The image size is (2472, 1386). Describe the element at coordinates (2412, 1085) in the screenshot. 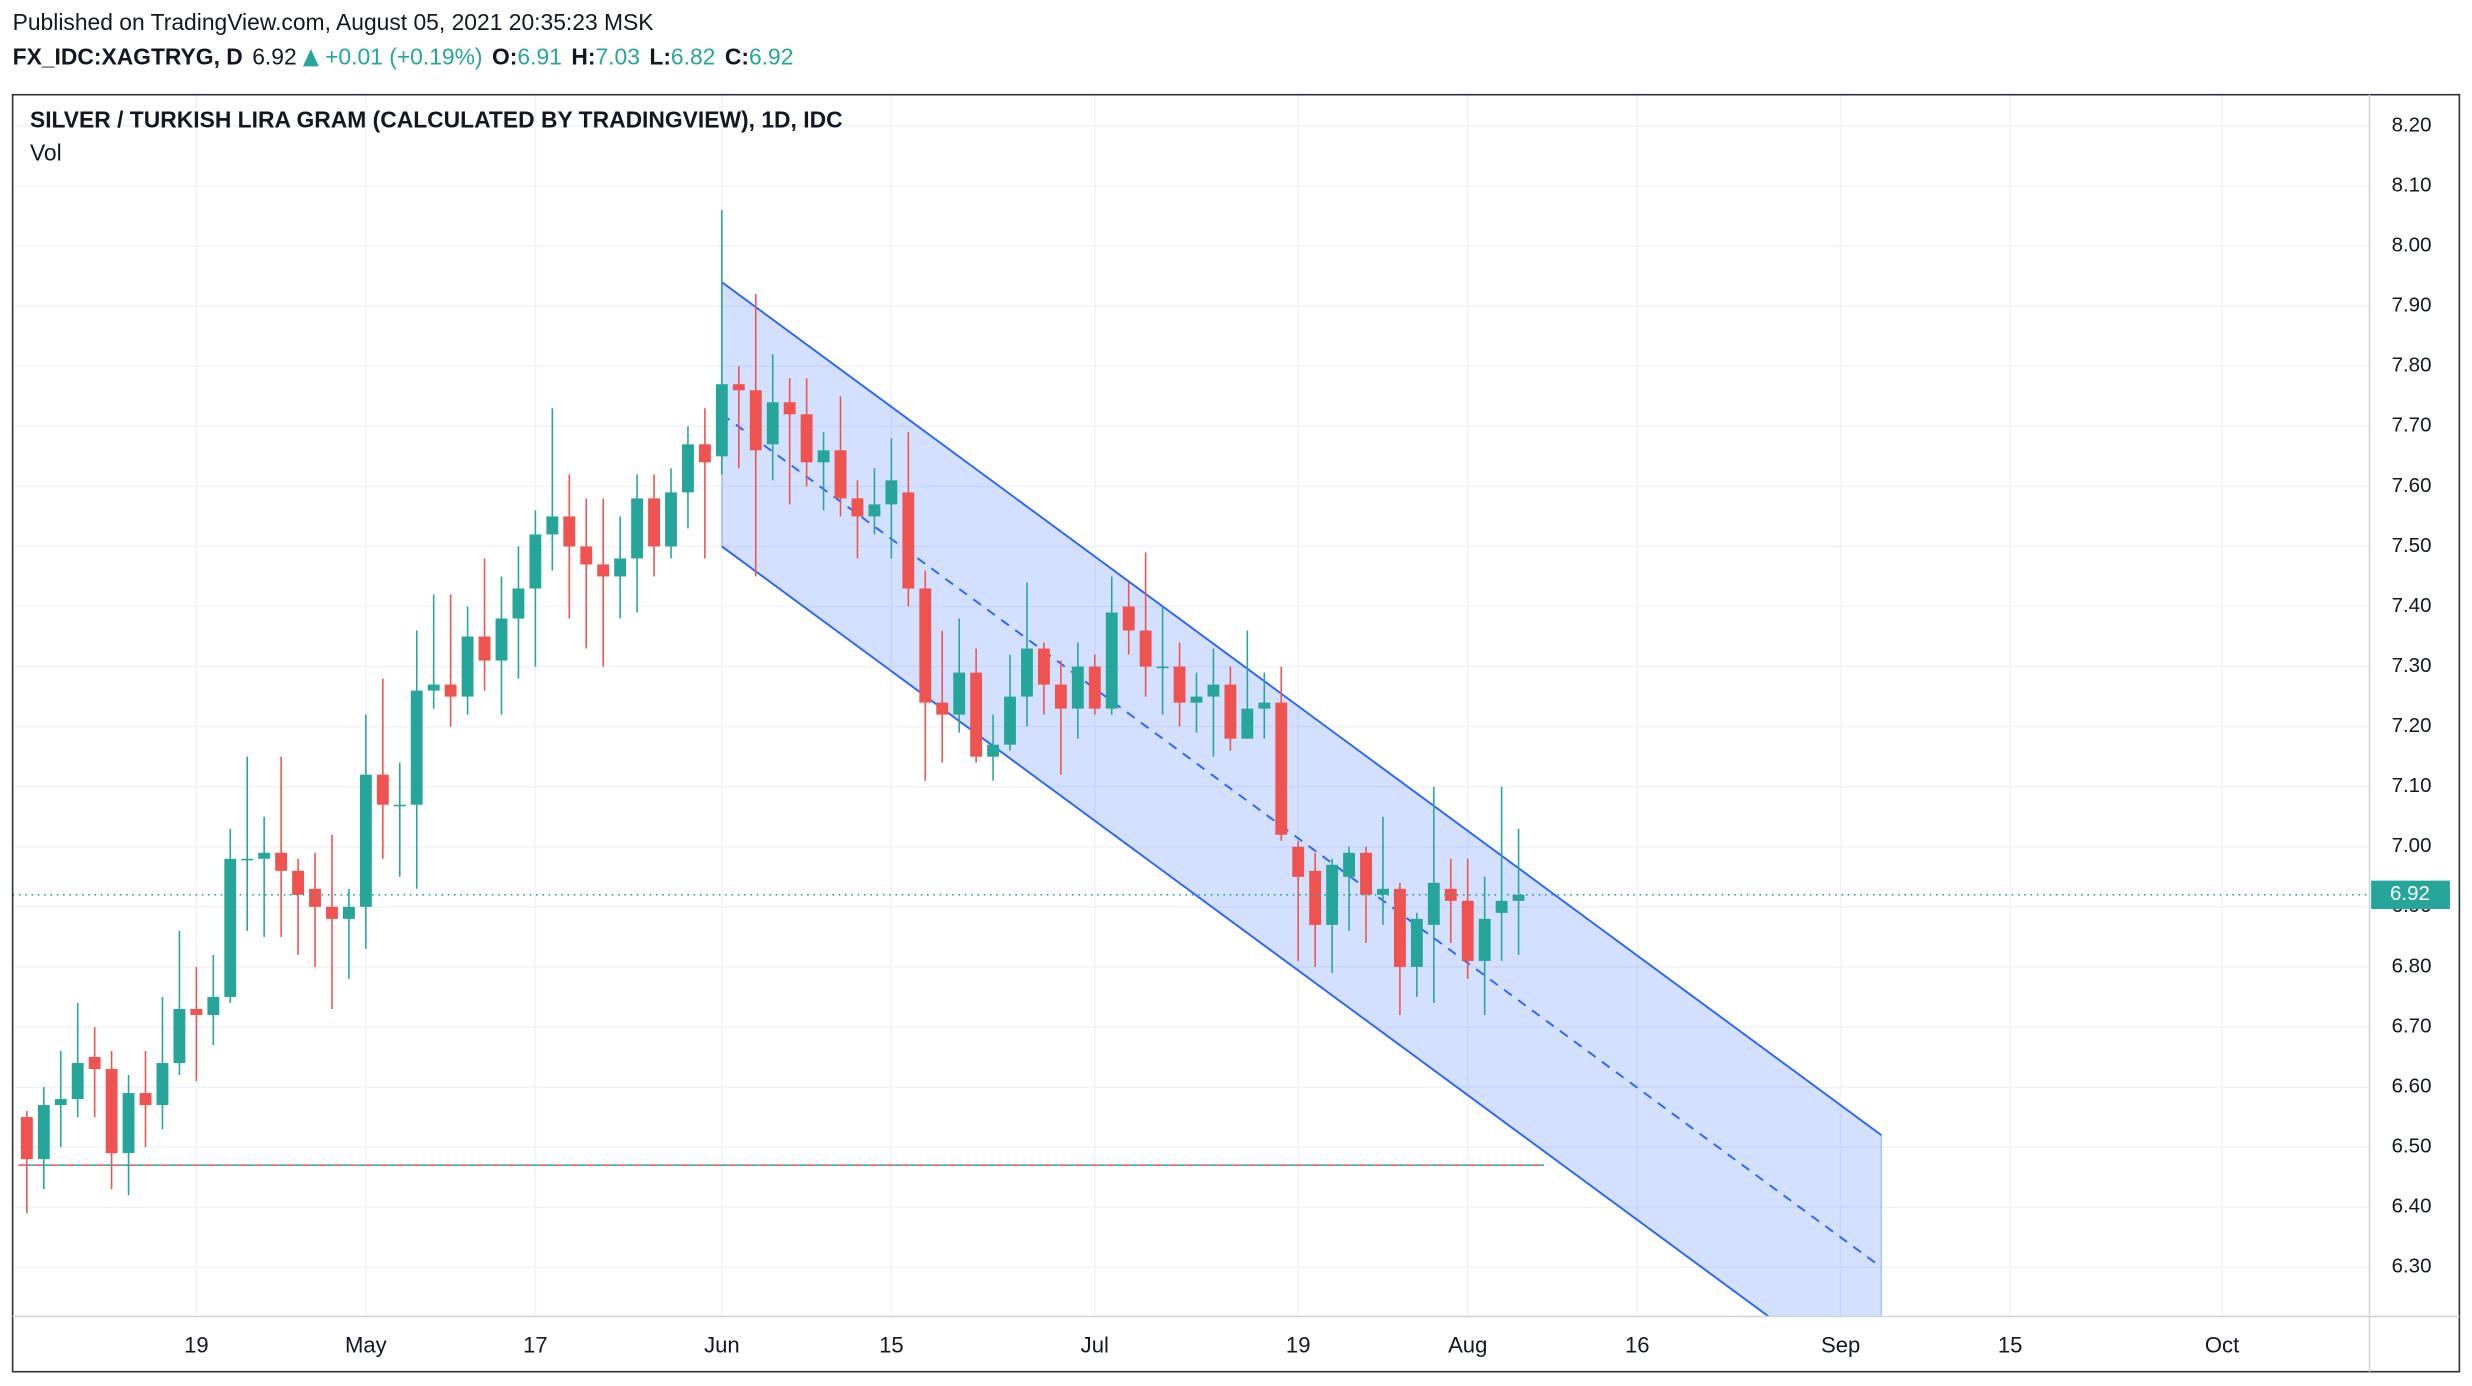

I see `y-tick-label: 6.60` at that location.